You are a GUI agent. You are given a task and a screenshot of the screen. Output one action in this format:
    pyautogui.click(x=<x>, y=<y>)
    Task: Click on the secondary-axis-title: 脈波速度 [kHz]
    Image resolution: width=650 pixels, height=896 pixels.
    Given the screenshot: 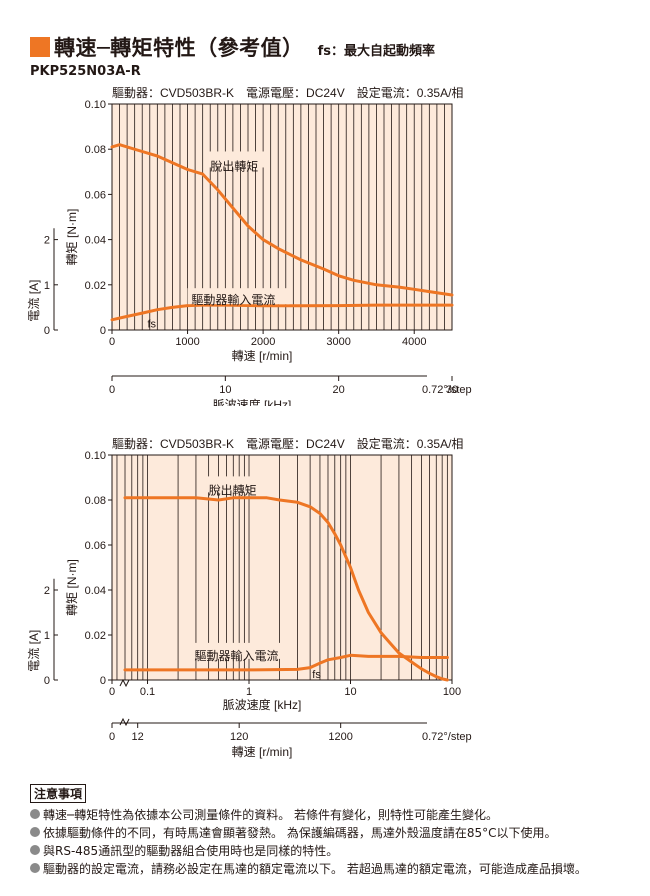 What is the action you would take?
    pyautogui.click(x=252, y=401)
    